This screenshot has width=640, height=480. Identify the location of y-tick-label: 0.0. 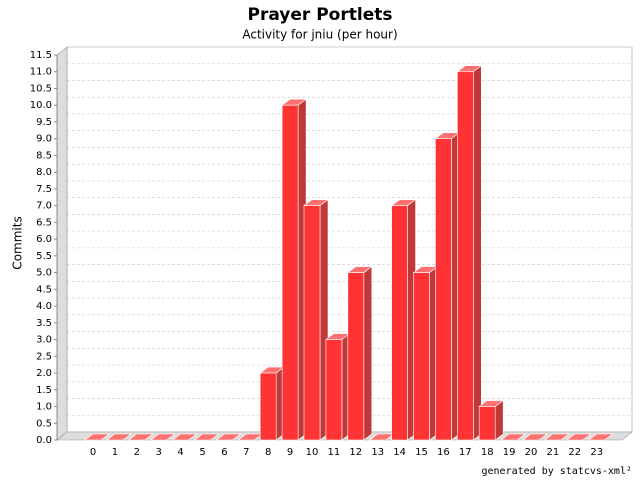
(44, 440).